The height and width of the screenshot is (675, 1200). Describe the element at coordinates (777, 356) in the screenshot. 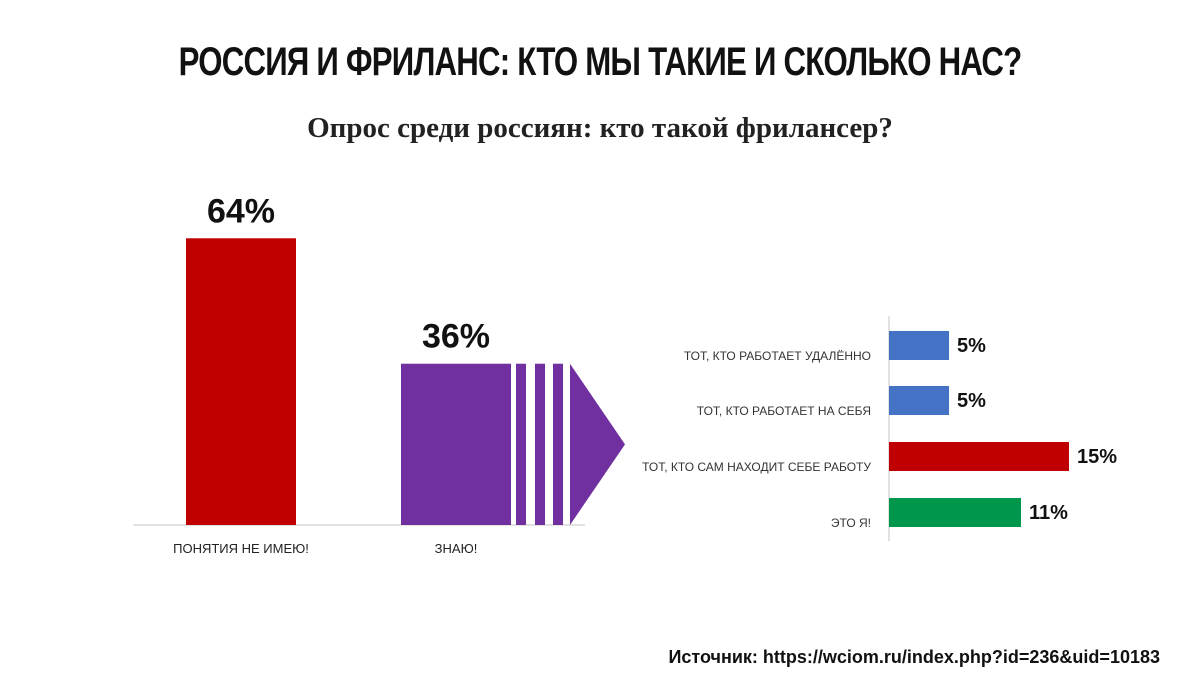

I see `category-label: ТОТ, КТО РАБОТАЕТ УДАЛЁННО` at that location.